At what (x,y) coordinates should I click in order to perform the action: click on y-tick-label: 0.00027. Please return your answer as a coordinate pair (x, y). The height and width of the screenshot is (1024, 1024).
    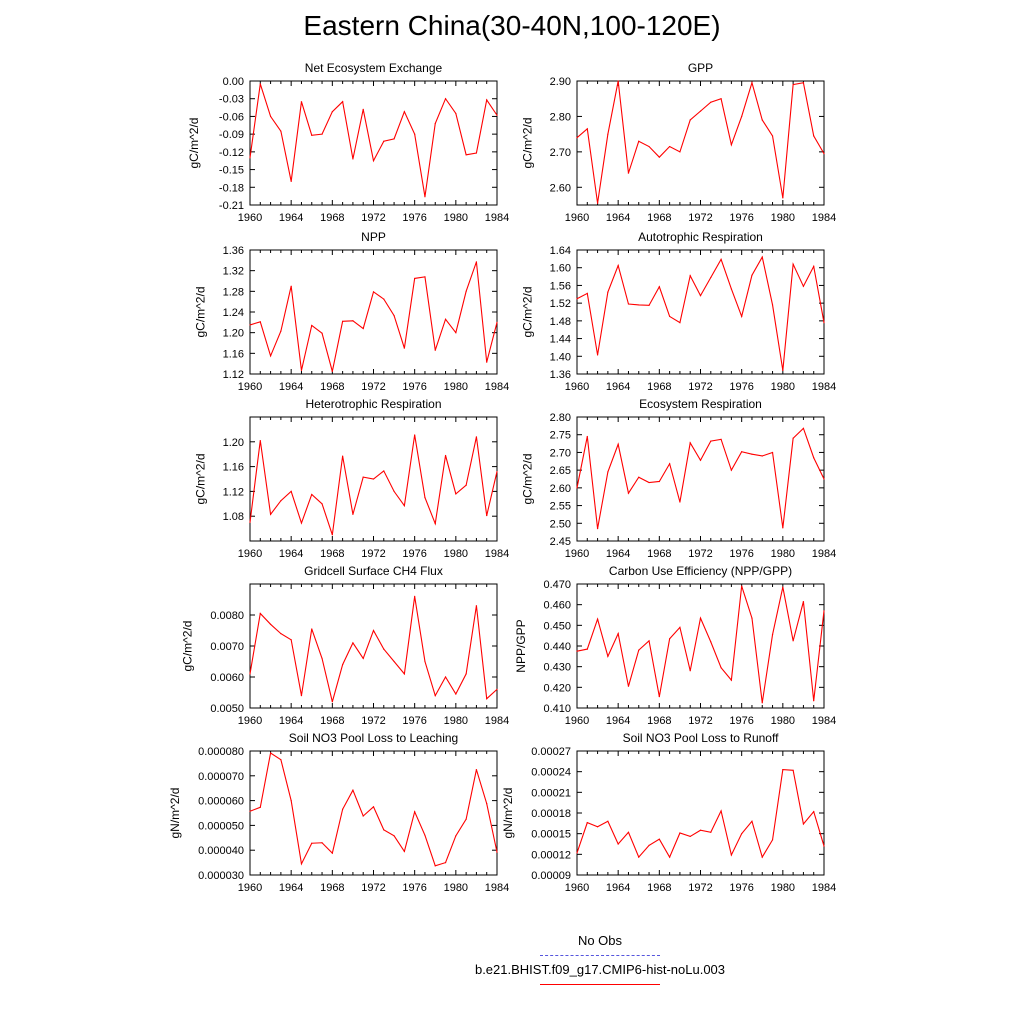
    Looking at the image, I should click on (551, 752).